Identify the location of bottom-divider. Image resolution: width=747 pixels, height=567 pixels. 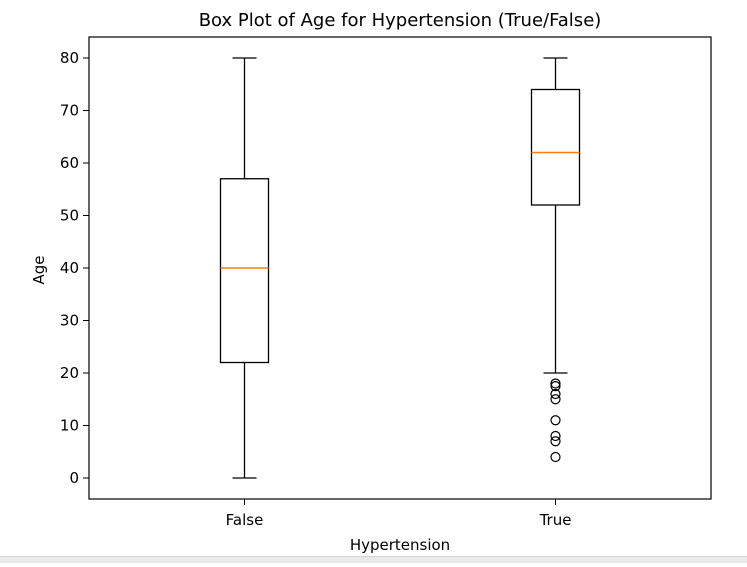
(373, 559).